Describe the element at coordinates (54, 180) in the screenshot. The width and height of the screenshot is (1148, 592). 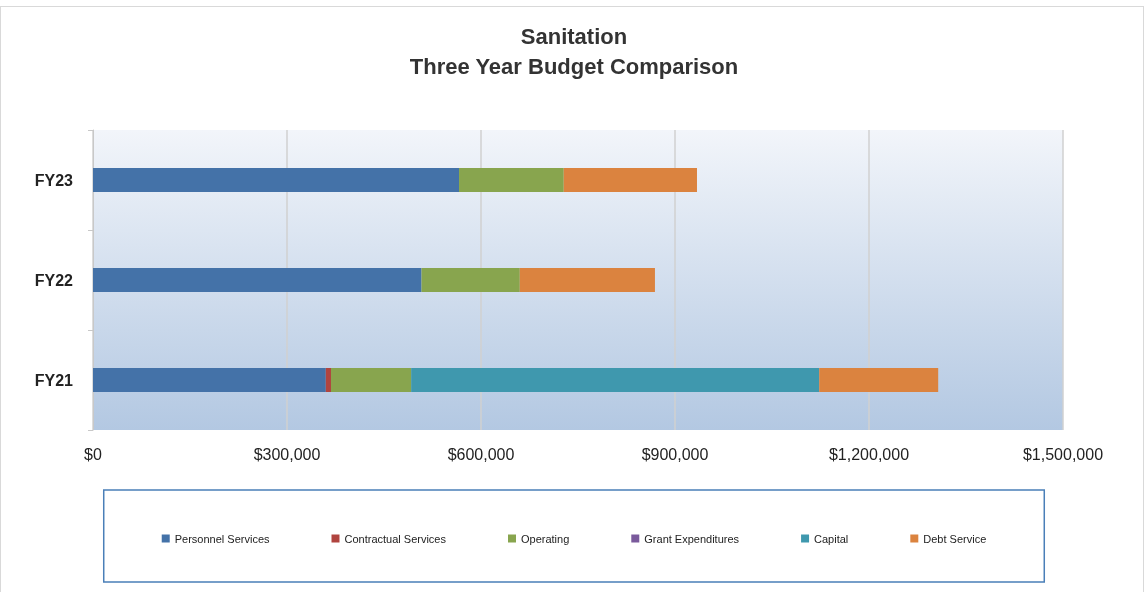
I see `y-tick-label: FY23` at that location.